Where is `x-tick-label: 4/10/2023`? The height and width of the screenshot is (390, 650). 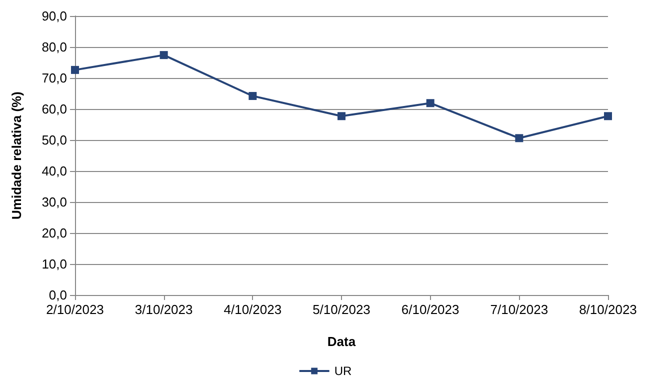 x-tick-label: 4/10/2023 is located at coordinates (253, 309).